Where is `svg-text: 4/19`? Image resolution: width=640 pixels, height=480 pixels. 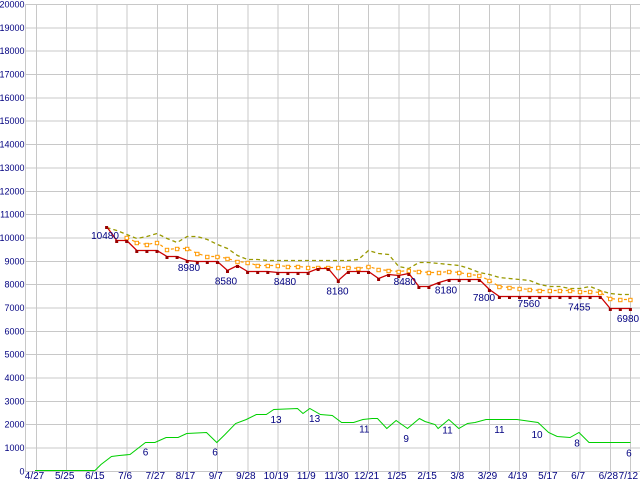 svg-text: 4/19 is located at coordinates (518, 475).